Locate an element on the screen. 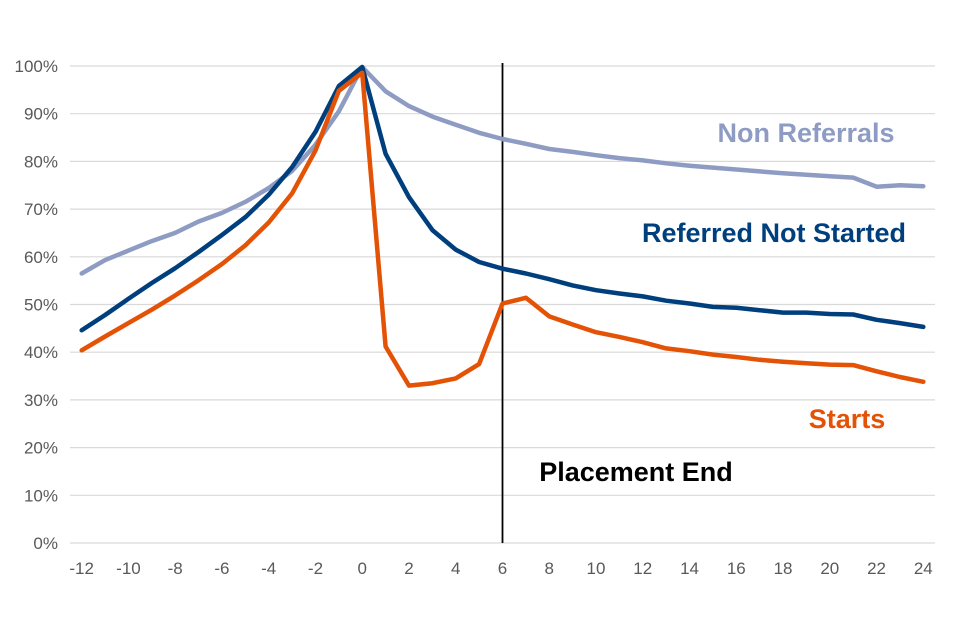 This screenshot has height=640, width=960. x-tick-label: 12 is located at coordinates (642, 568).